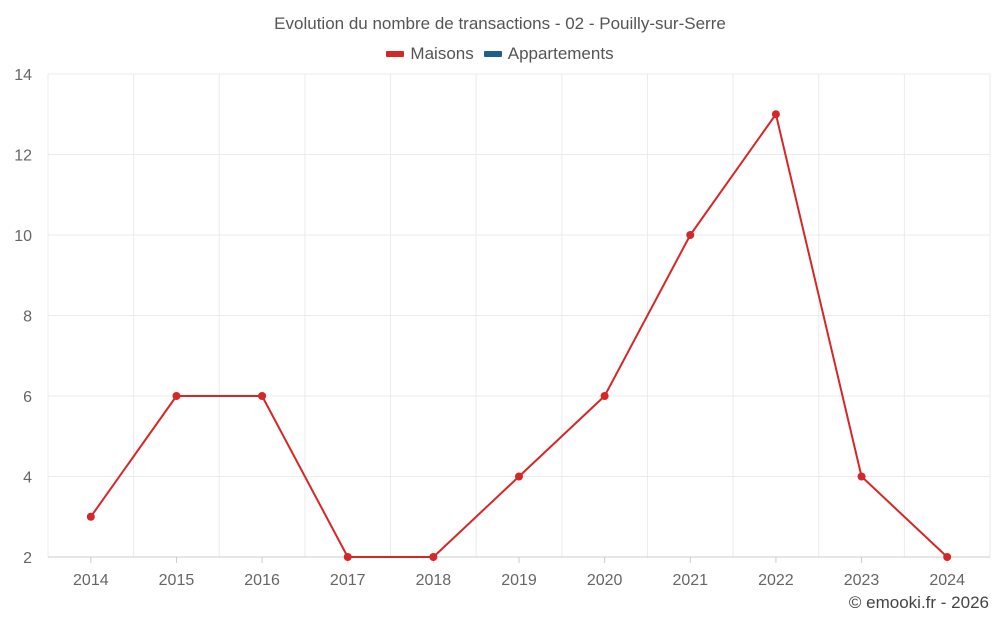 The height and width of the screenshot is (625, 1000). What do you see at coordinates (91, 580) in the screenshot?
I see `x-tick-label-2014: 2014` at bounding box center [91, 580].